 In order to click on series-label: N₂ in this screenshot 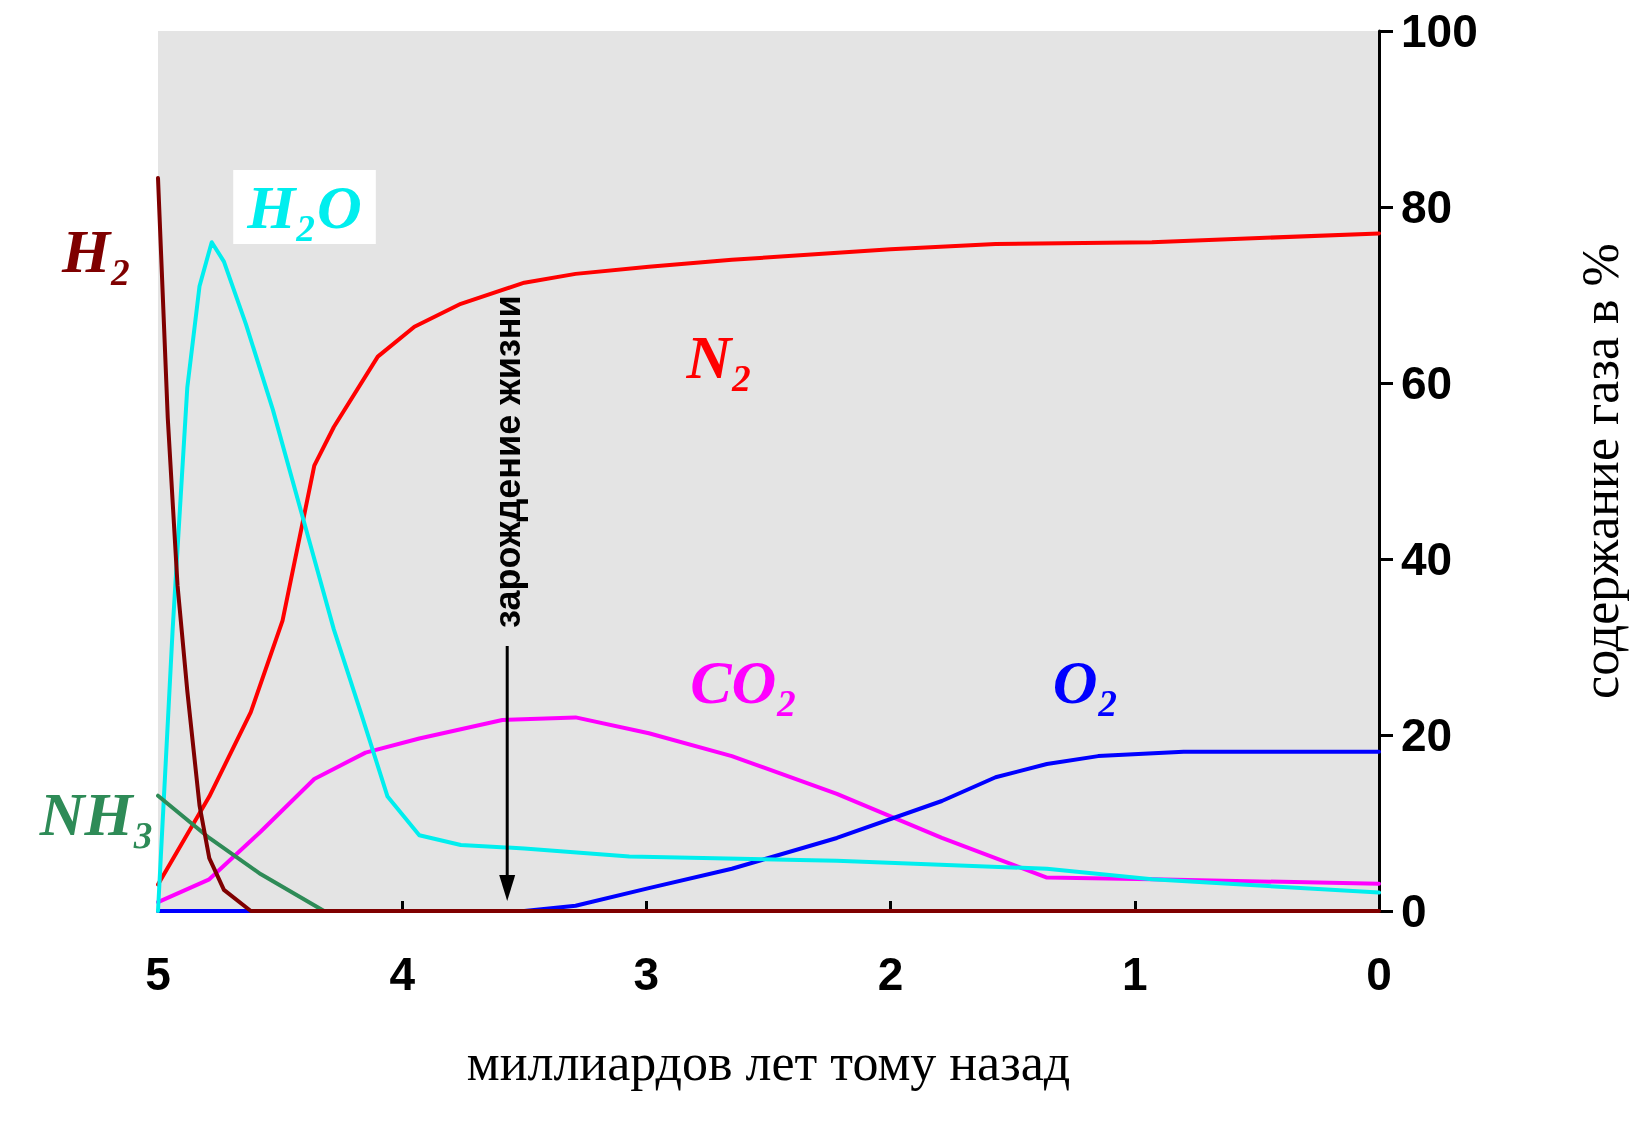, I will do `click(719, 356)`.